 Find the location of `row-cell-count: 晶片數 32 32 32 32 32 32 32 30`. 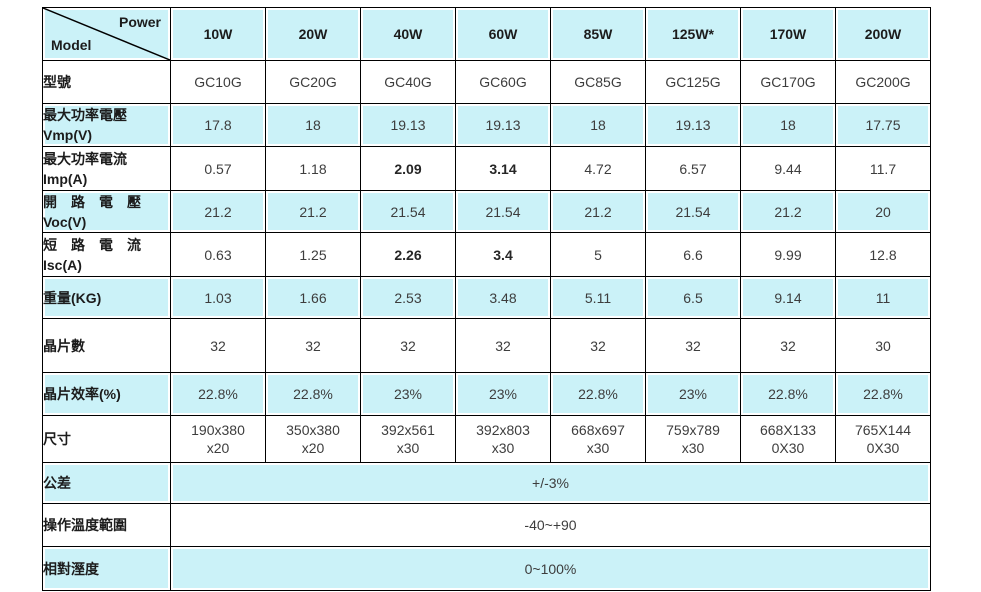

row-cell-count: 晶片數 32 32 32 32 32 32 32 30 is located at coordinates (486, 345).